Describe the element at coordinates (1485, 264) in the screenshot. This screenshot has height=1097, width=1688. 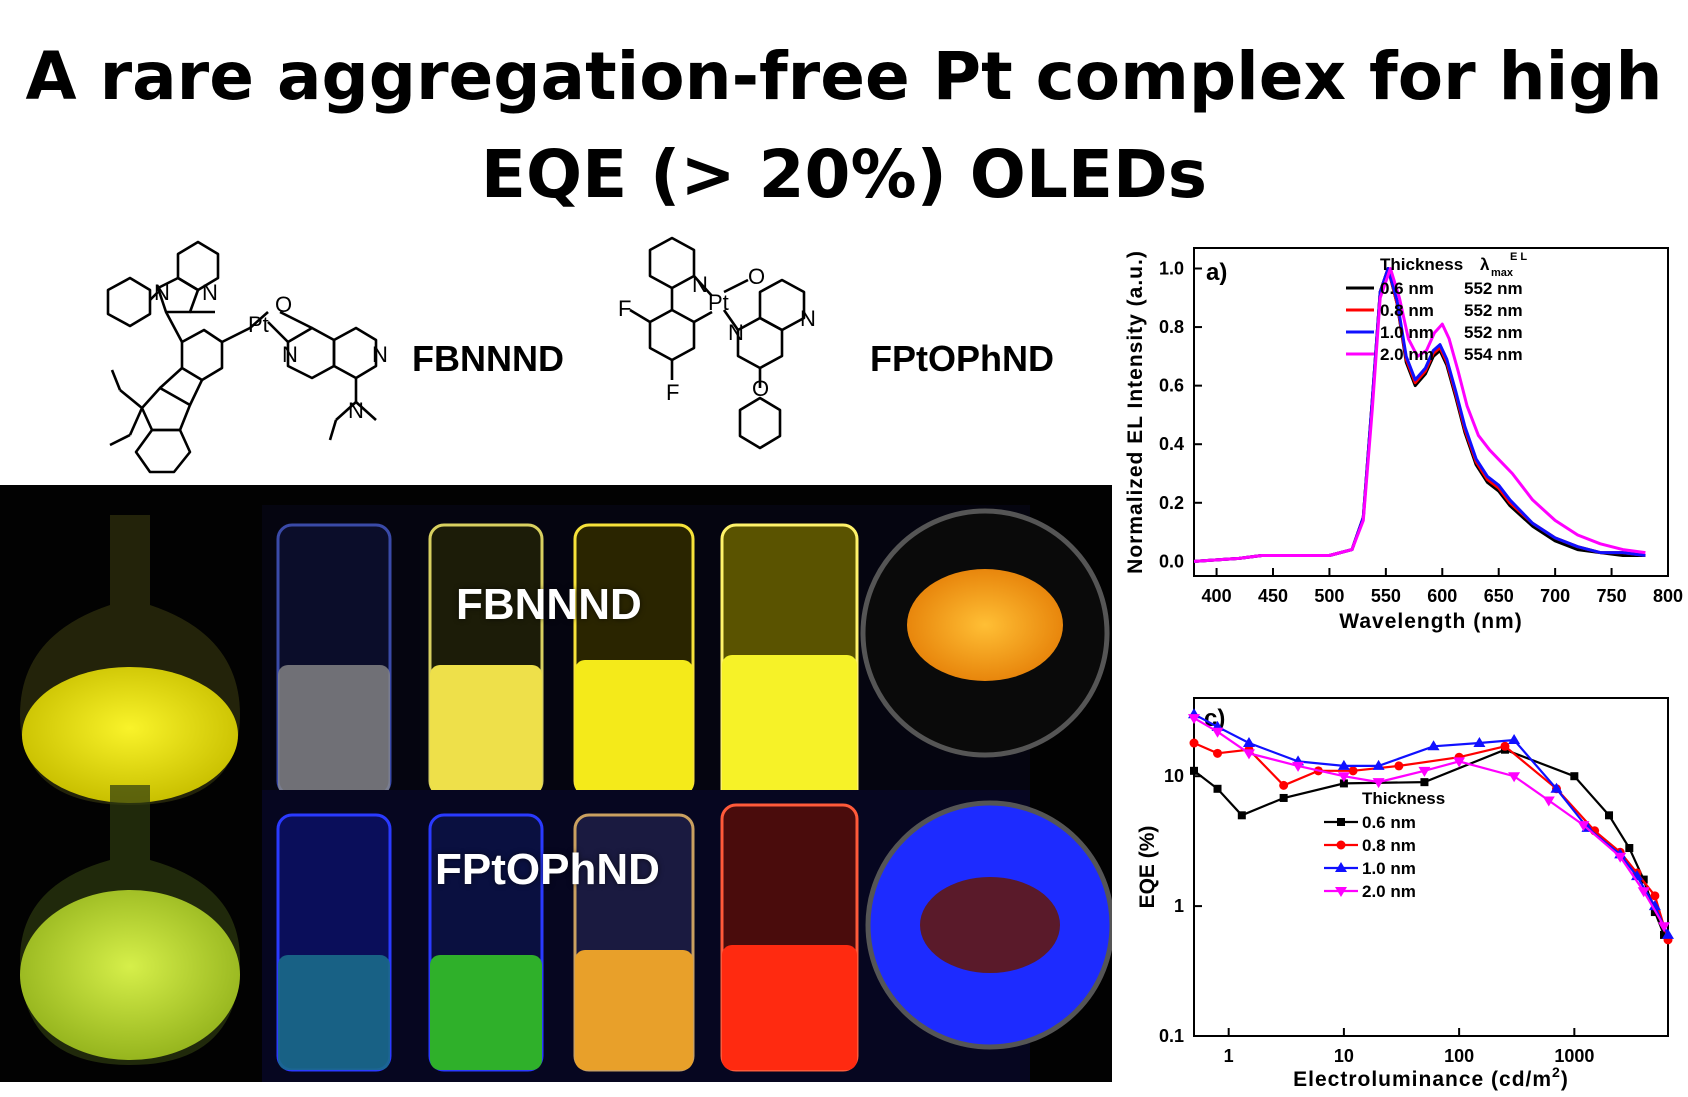
I see `legend-header-symbol: λ` at that location.